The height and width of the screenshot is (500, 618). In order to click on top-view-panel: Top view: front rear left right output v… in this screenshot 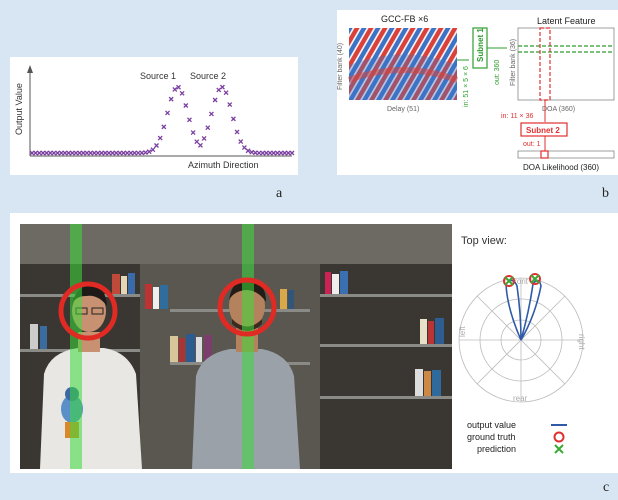, I will do `click(535, 346)`.